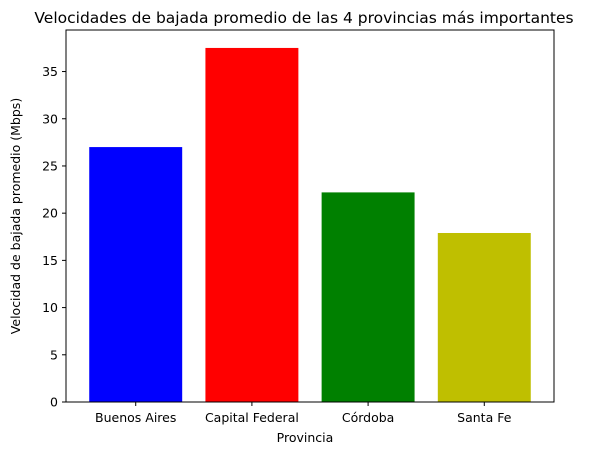 Image resolution: width=603 pixels, height=455 pixels. What do you see at coordinates (50, 71) in the screenshot?
I see `y-tick-label-7: 35` at bounding box center [50, 71].